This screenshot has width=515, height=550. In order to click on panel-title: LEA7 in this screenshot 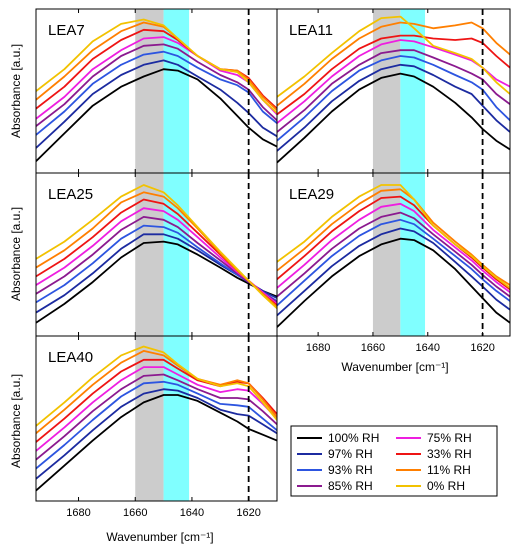, I will do `click(66, 30)`.